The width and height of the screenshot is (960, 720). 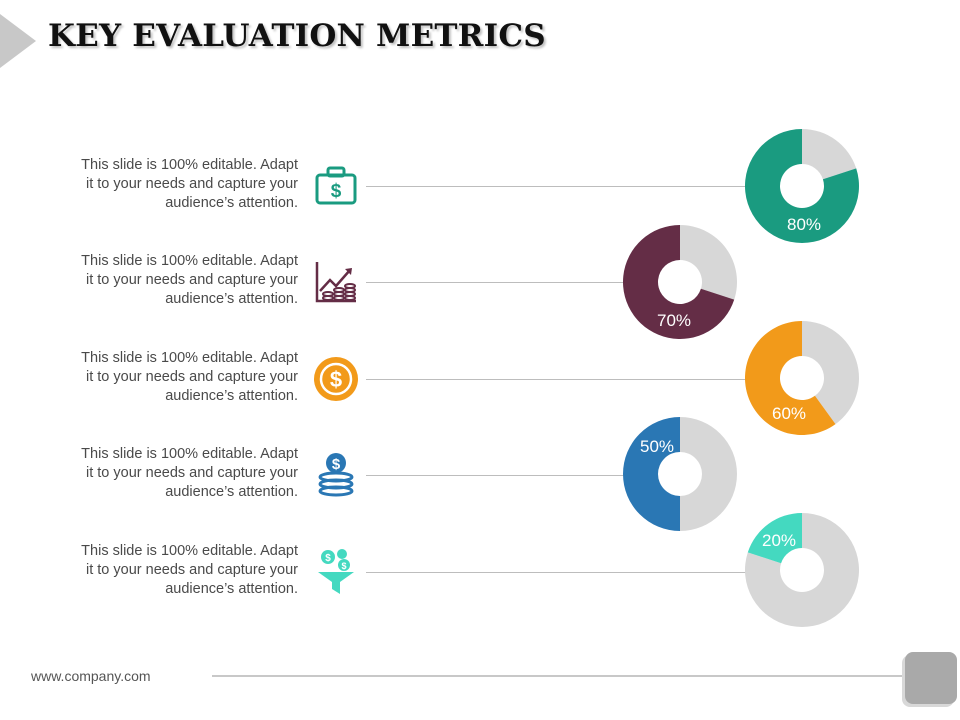 I want to click on donut-chart: 60%, so click(x=802, y=378).